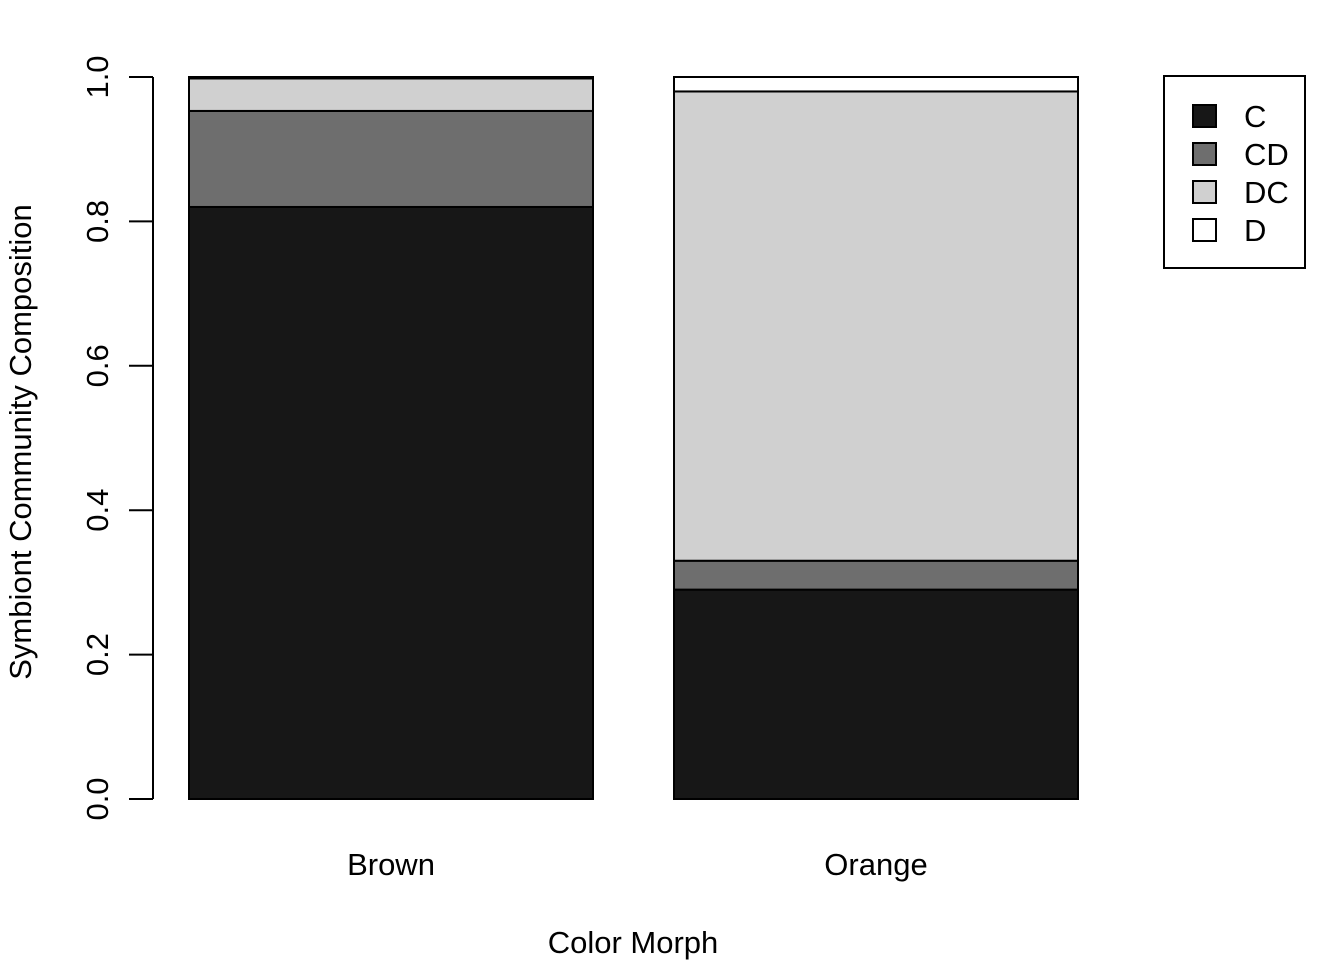 The image size is (1344, 960). Describe the element at coordinates (1255, 116) in the screenshot. I see `legend-label-c: C` at that location.